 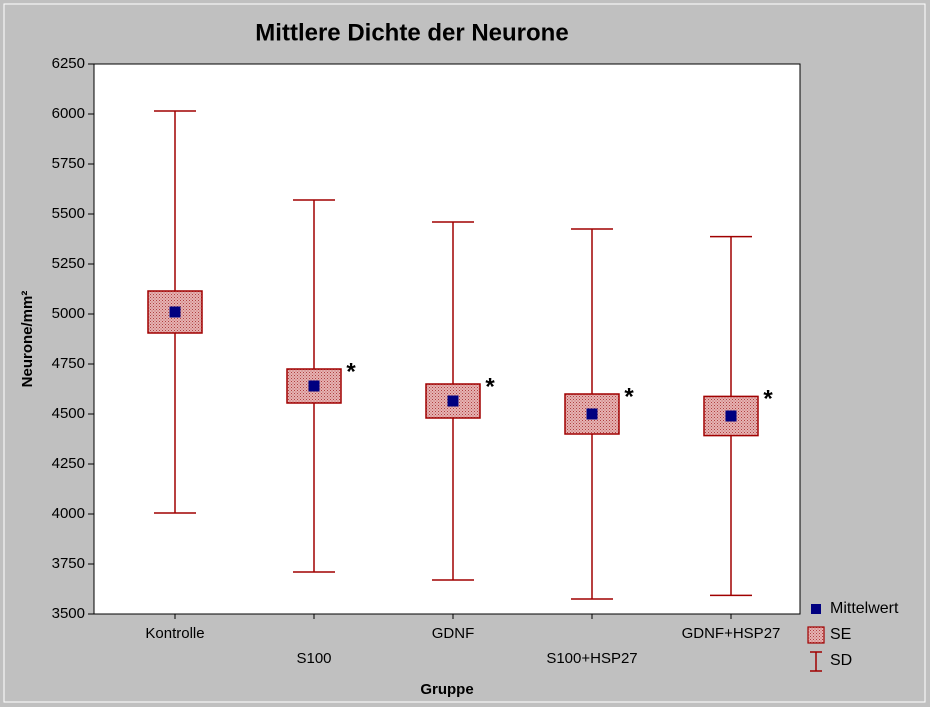 What do you see at coordinates (68, 613) in the screenshot?
I see `y-tick-label: 3500` at bounding box center [68, 613].